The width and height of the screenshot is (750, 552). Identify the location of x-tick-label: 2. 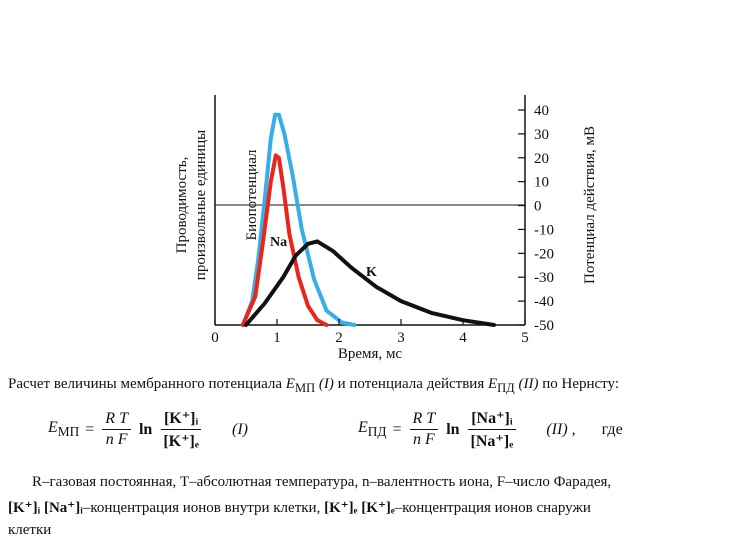
(339, 338).